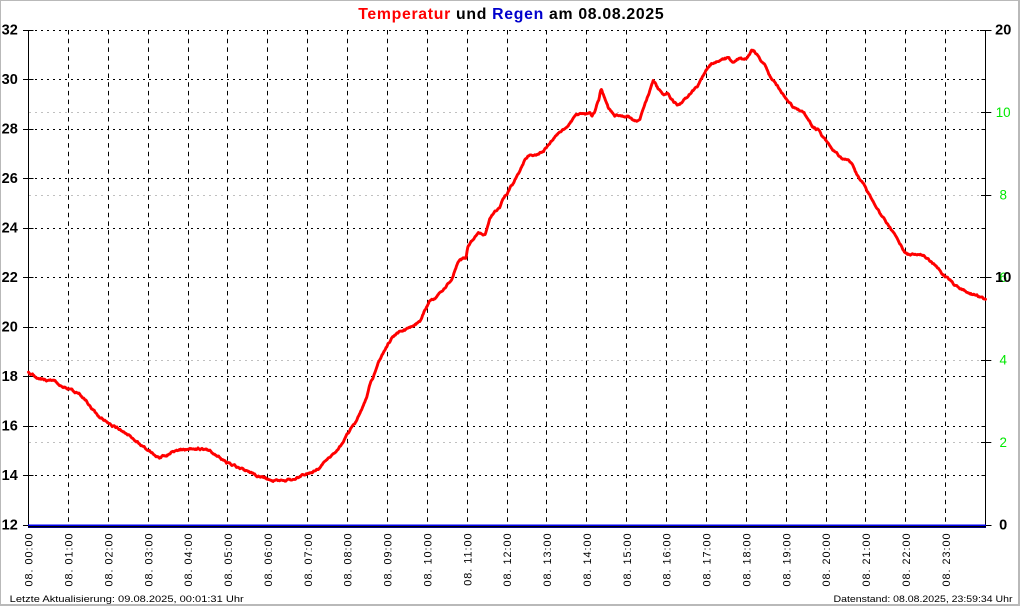 The width and height of the screenshot is (1020, 606). What do you see at coordinates (747, 560) in the screenshot?
I see `svg-text: 08. 18:00` at bounding box center [747, 560].